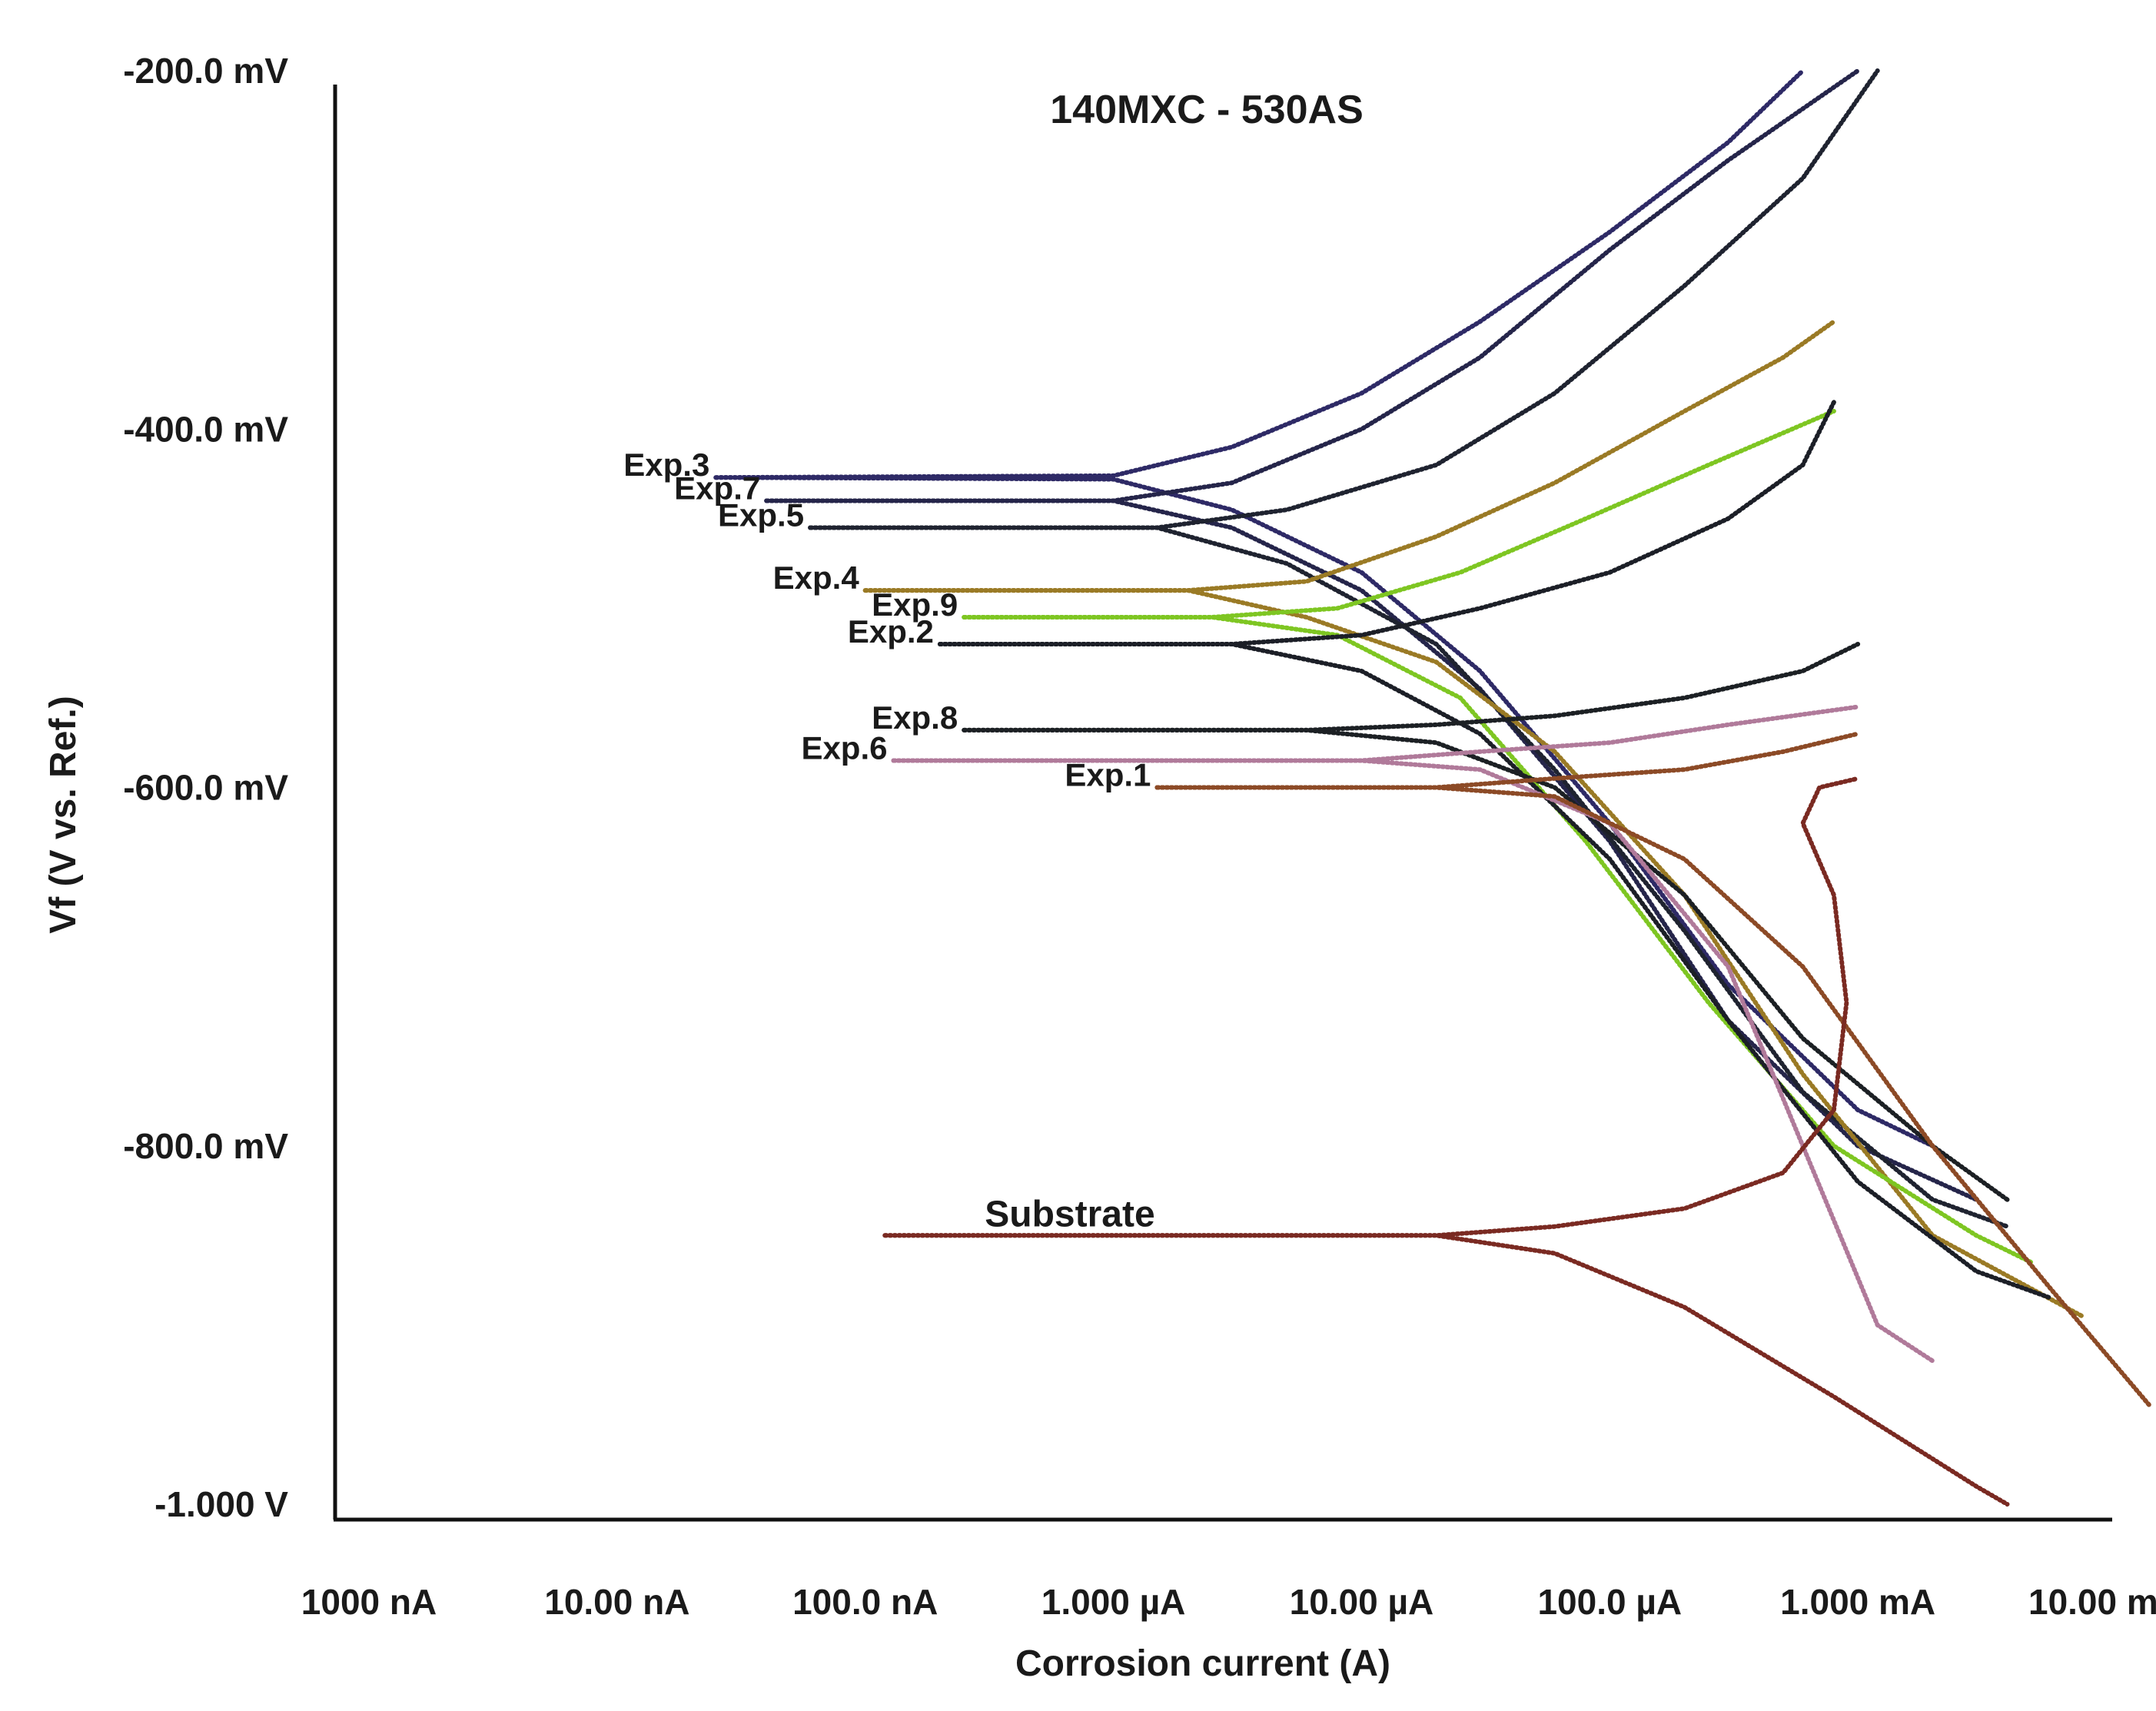  I want to click on series-label-exp-9: Exp.9, so click(915, 605).